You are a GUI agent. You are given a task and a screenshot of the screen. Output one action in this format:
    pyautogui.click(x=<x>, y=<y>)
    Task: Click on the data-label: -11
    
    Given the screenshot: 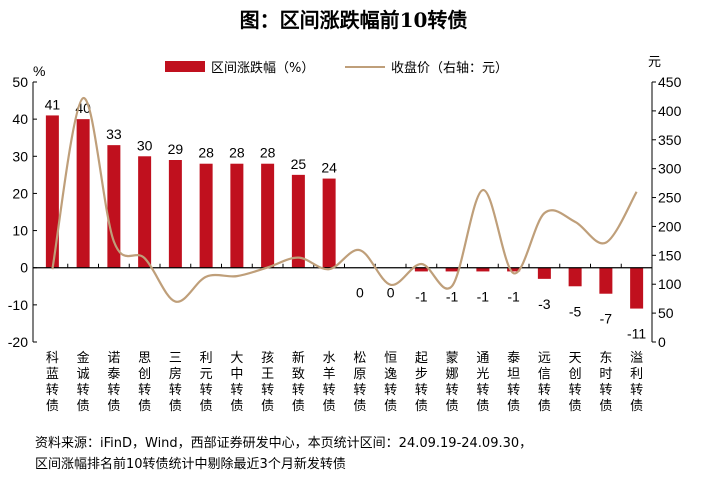 What is the action you would take?
    pyautogui.click(x=636, y=334)
    